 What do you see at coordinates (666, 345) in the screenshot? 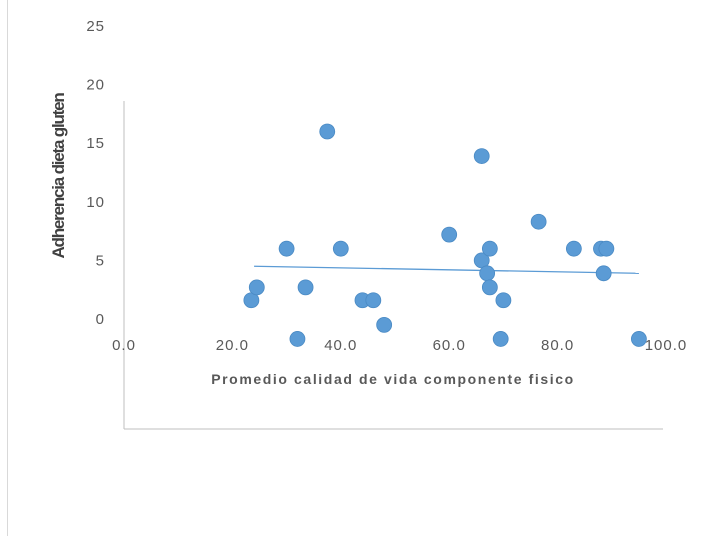
I see `x-tick-label: 100.0` at bounding box center [666, 345].